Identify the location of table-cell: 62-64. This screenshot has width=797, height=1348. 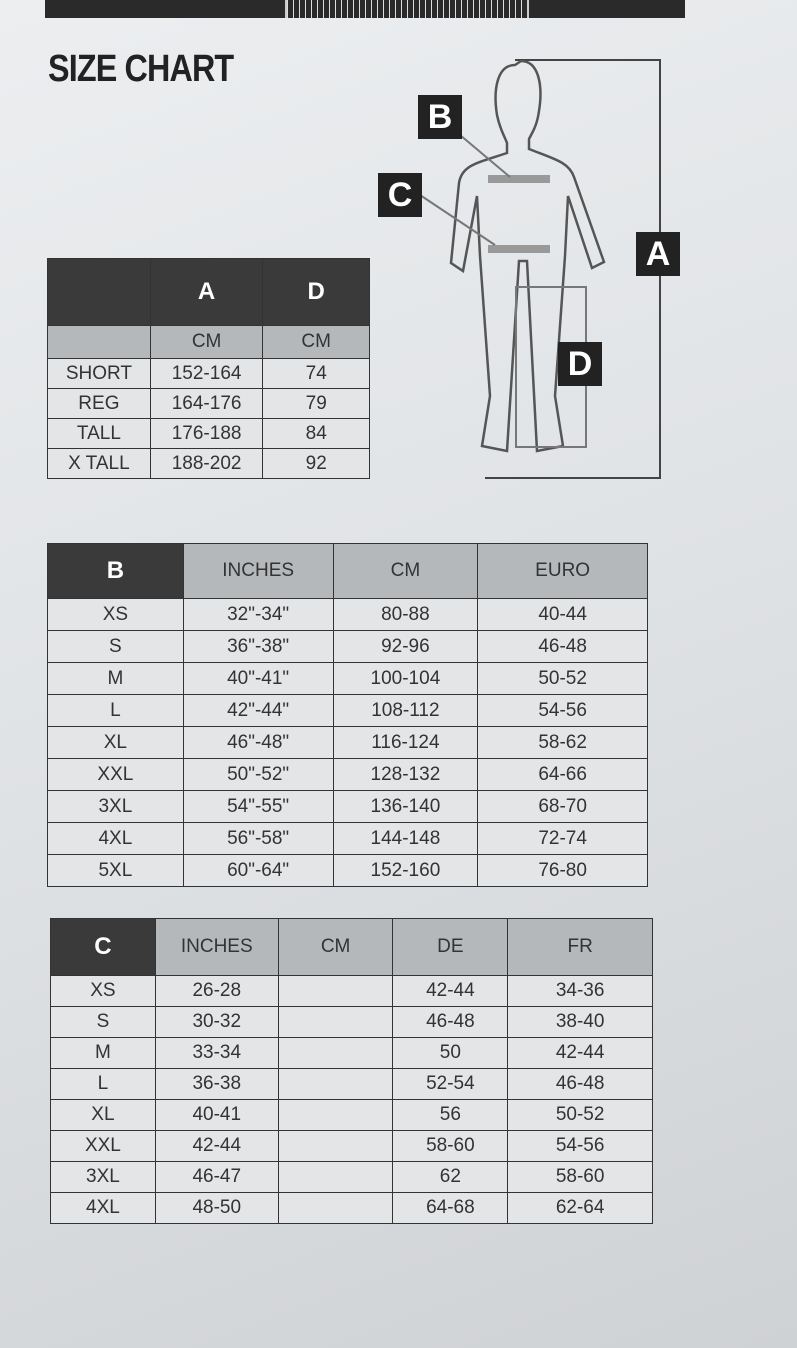
(580, 1208).